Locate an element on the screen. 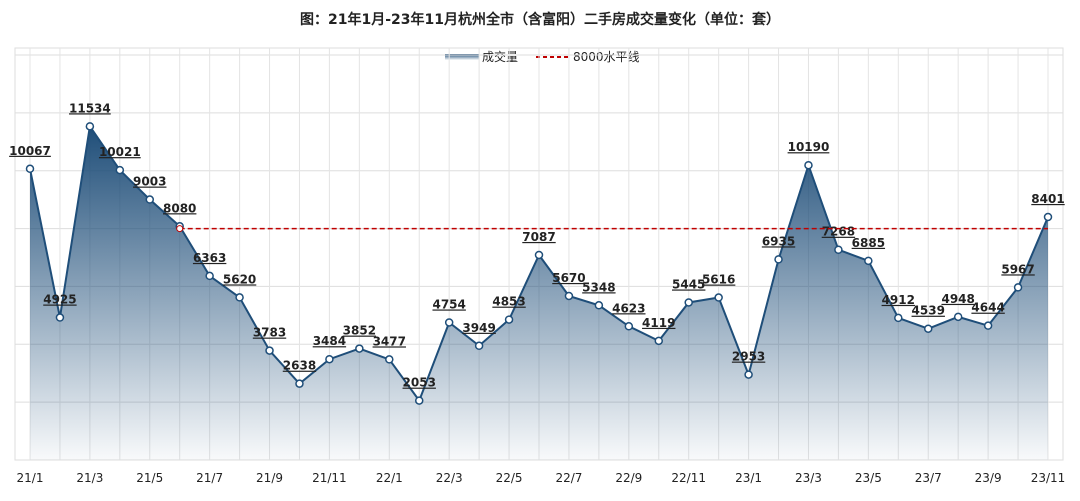 Image resolution: width=1080 pixels, height=501 pixels. value-label: 4948 is located at coordinates (957, 299).